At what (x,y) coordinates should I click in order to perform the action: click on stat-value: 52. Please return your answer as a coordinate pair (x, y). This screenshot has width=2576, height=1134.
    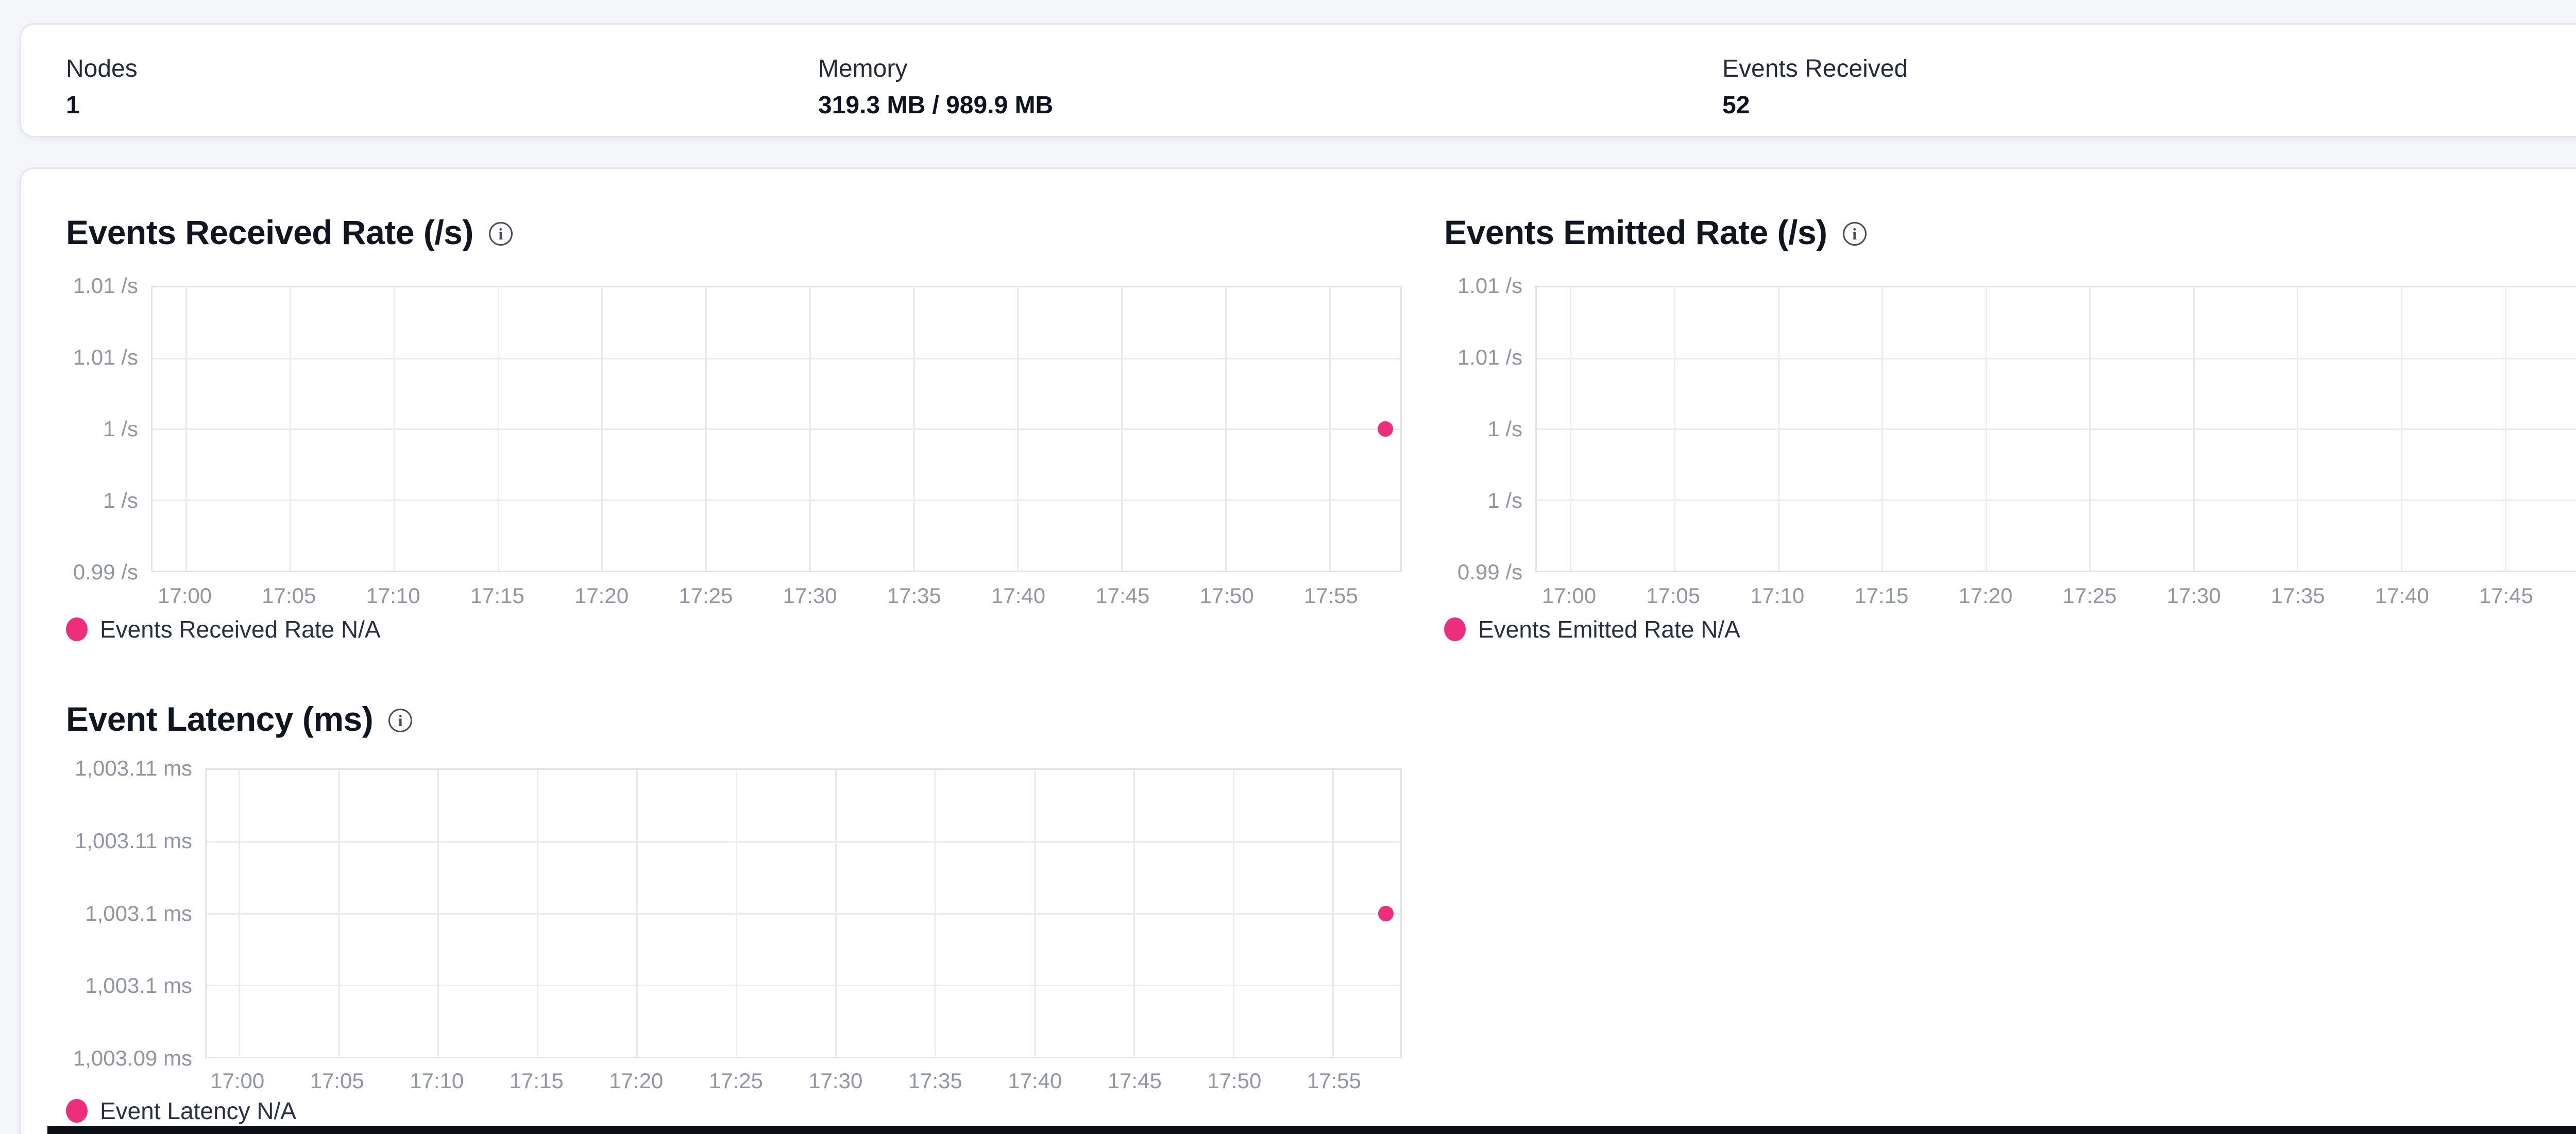
    Looking at the image, I should click on (1736, 106).